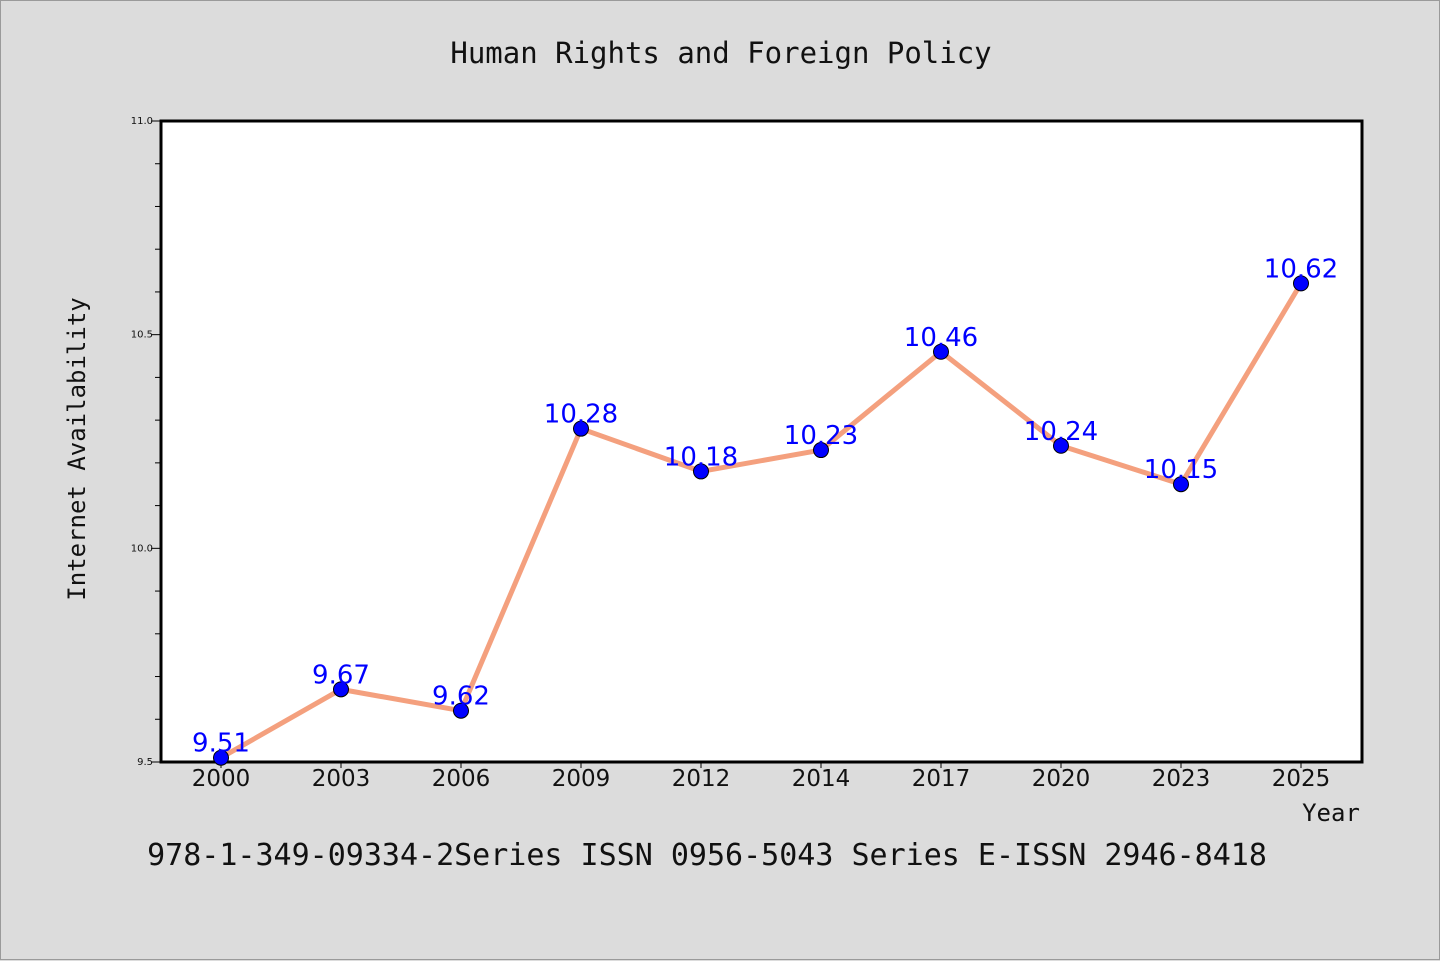  I want to click on data-label: 9.67, so click(341, 675).